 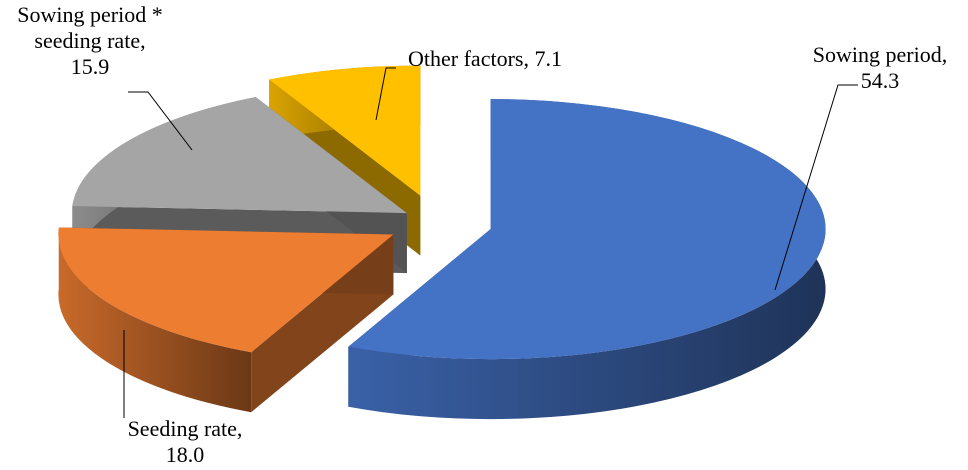 I want to click on data-label-line: Seeding rate,, so click(x=185, y=428).